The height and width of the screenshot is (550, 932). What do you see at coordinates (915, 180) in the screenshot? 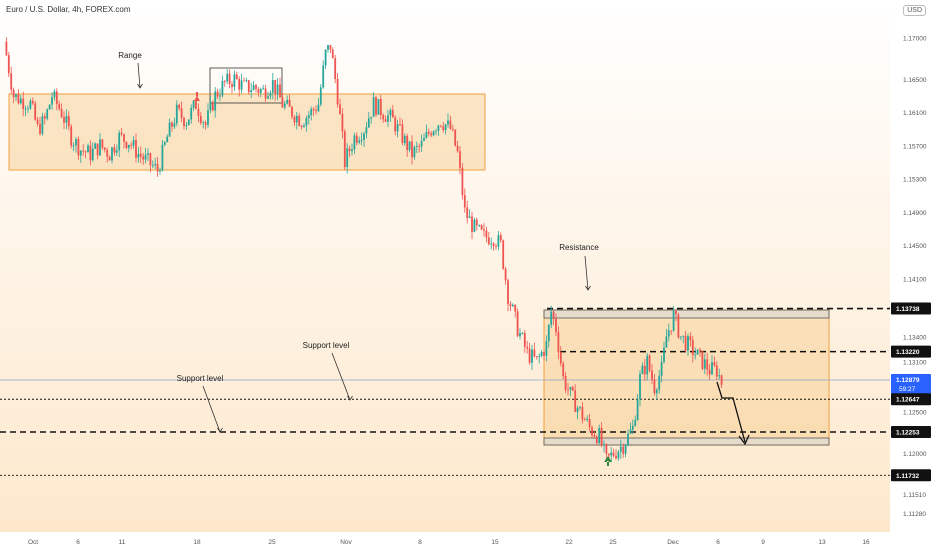
I see `y-tick-label: 1.15300` at bounding box center [915, 180].